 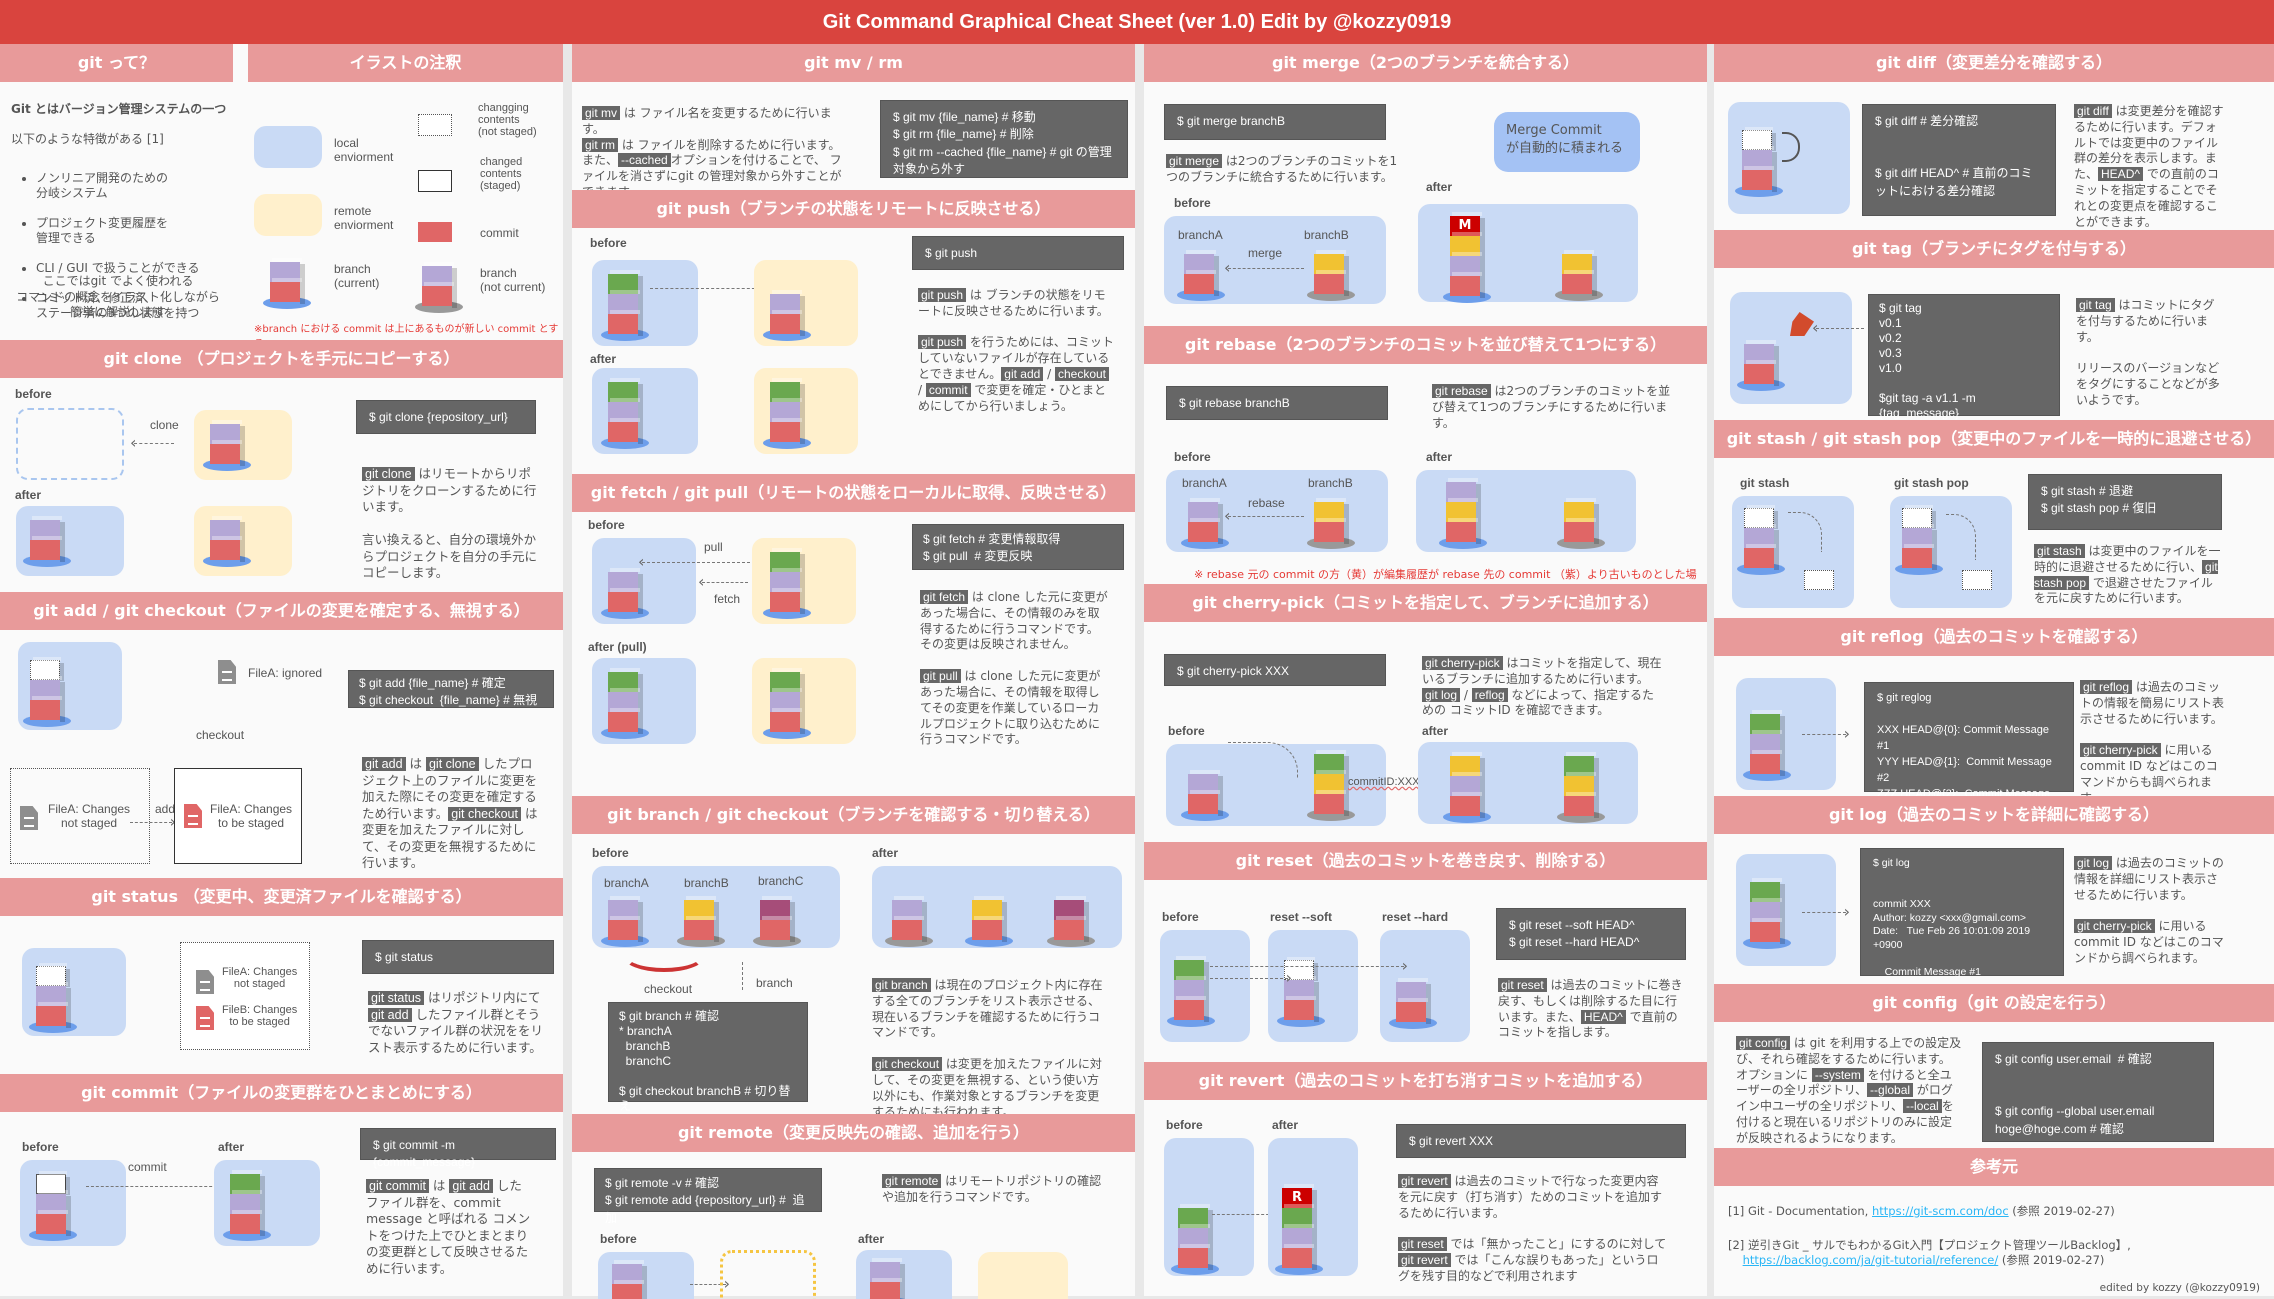 What do you see at coordinates (357, 276) in the screenshot?
I see `legend-branch-current-label: branch (current)` at bounding box center [357, 276].